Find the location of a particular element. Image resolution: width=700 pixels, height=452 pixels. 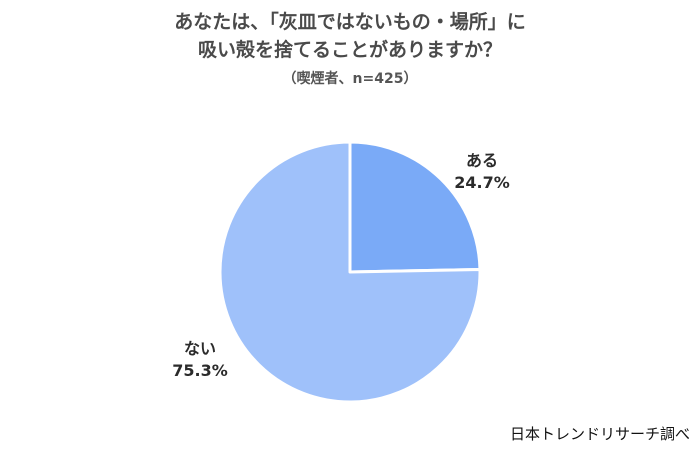

chart-title-line-1: あなたは、「灰皿ではないもの・場所」に is located at coordinates (350, 22).